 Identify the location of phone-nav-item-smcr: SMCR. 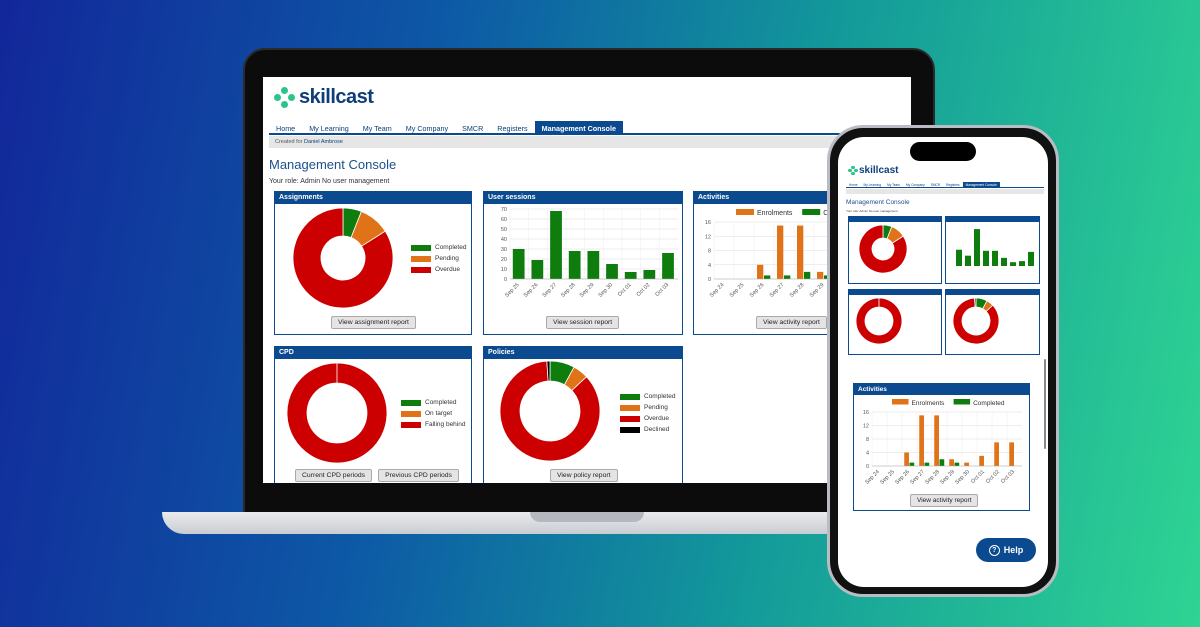
(935, 185).